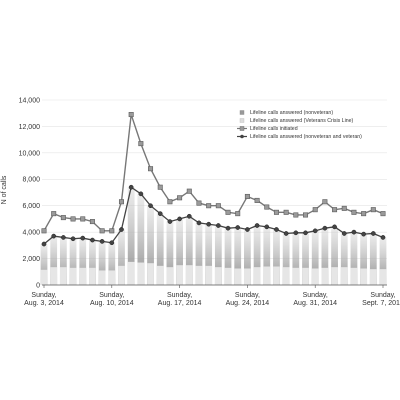 This screenshot has width=400, height=400. Describe the element at coordinates (30, 153) in the screenshot. I see `y-tick-label: 10,000` at that location.